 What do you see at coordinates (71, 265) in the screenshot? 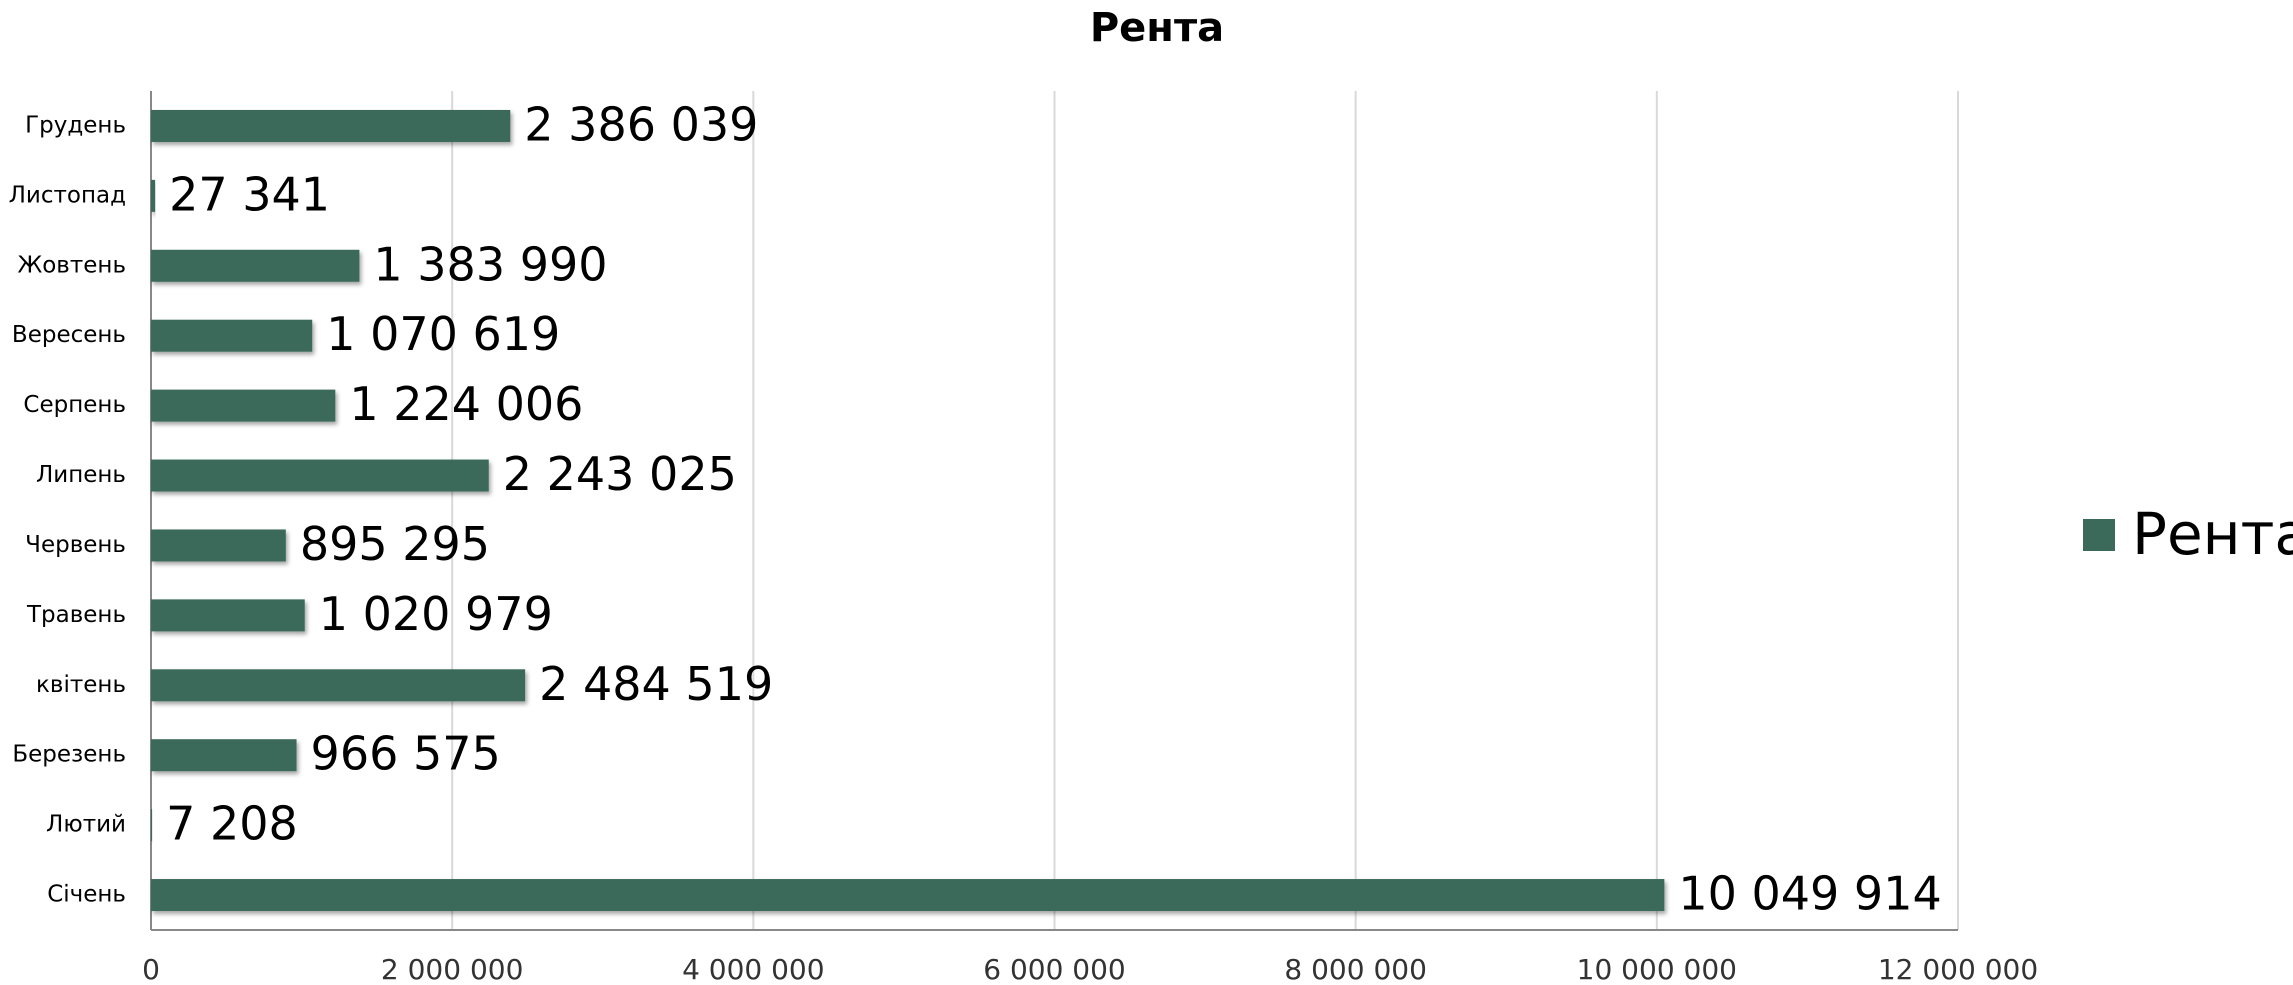
I see `y-tick-label: Жовтень` at bounding box center [71, 265].